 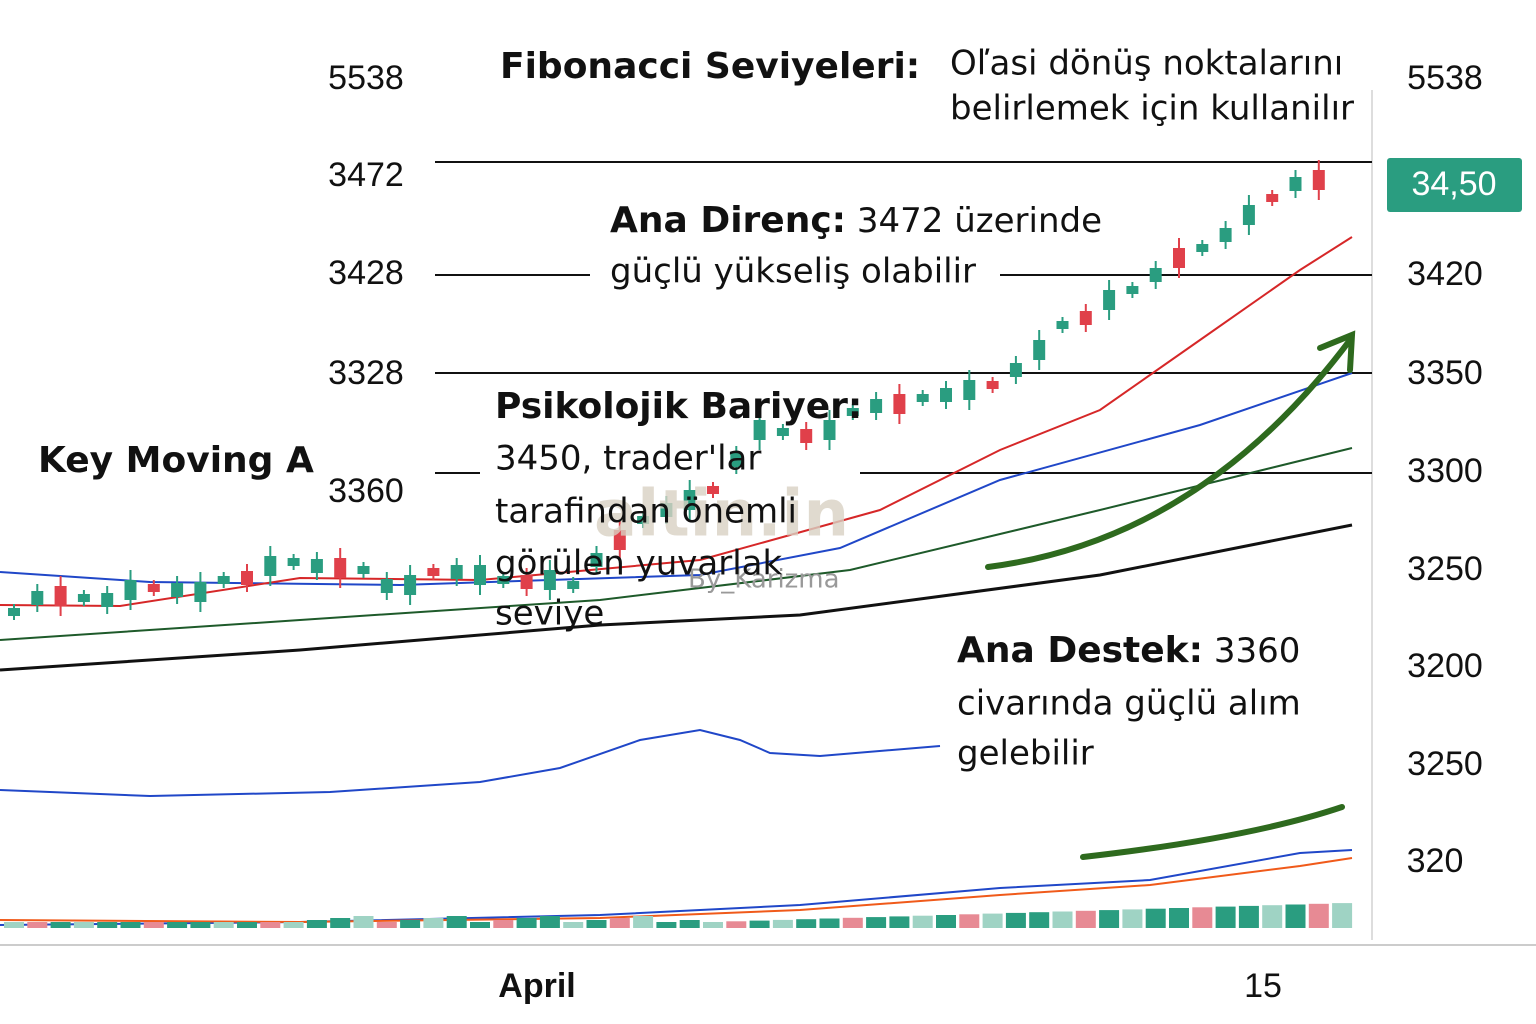 What do you see at coordinates (176, 460) in the screenshot?
I see `annotation-label: Key Moving A` at bounding box center [176, 460].